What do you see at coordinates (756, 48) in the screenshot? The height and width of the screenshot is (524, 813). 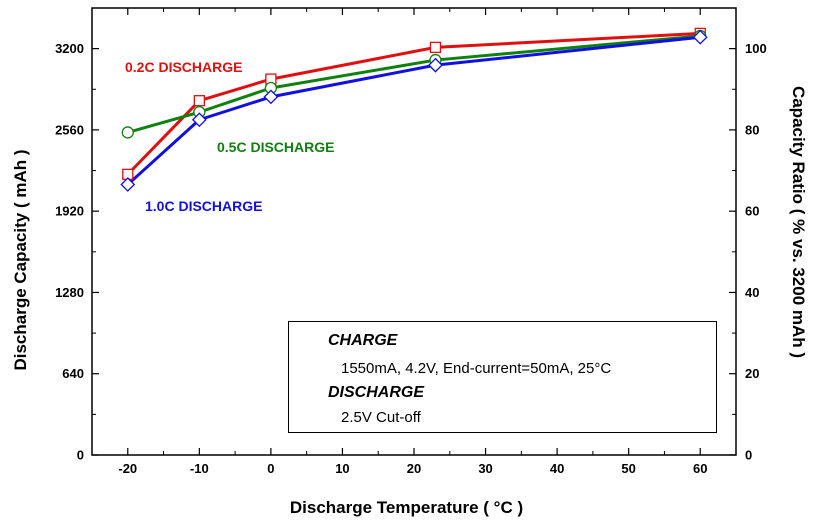 I see `y-right-tick-label: 100` at bounding box center [756, 48].